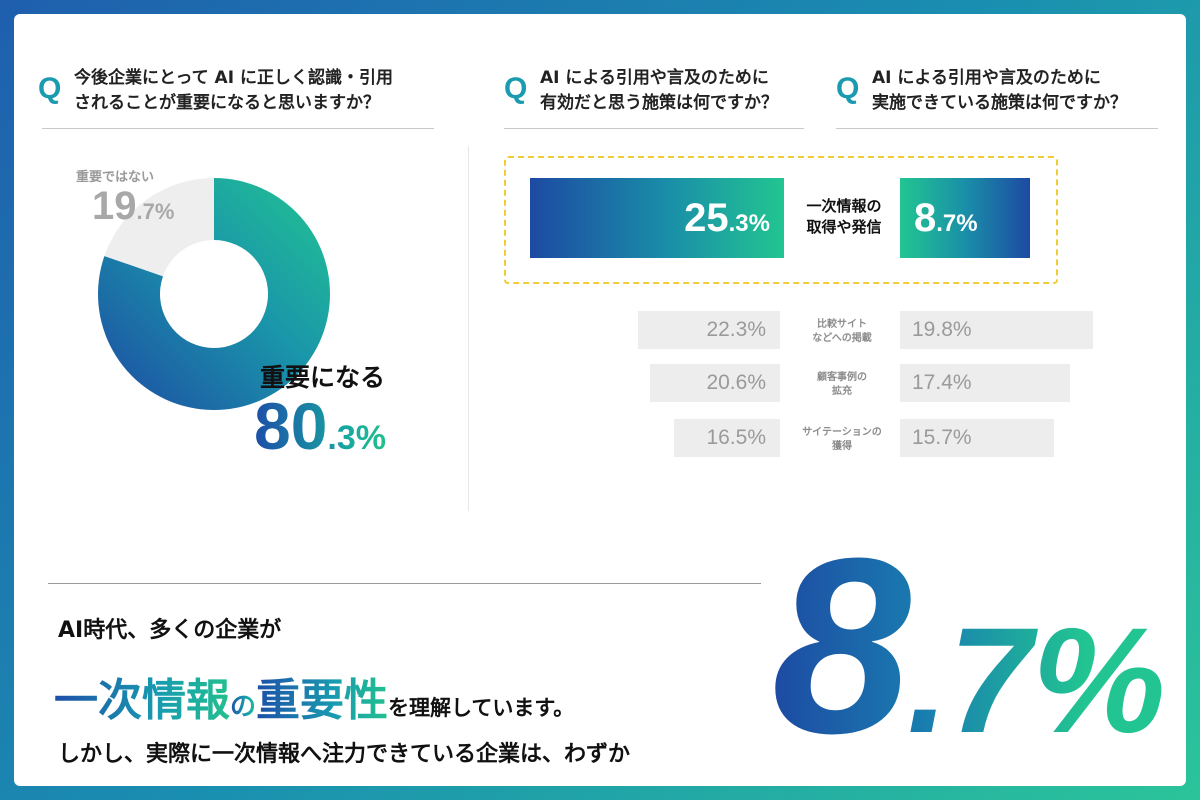 The height and width of the screenshot is (800, 1200). What do you see at coordinates (736, 329) in the screenshot?
I see `bar-value: 22.3%` at bounding box center [736, 329].